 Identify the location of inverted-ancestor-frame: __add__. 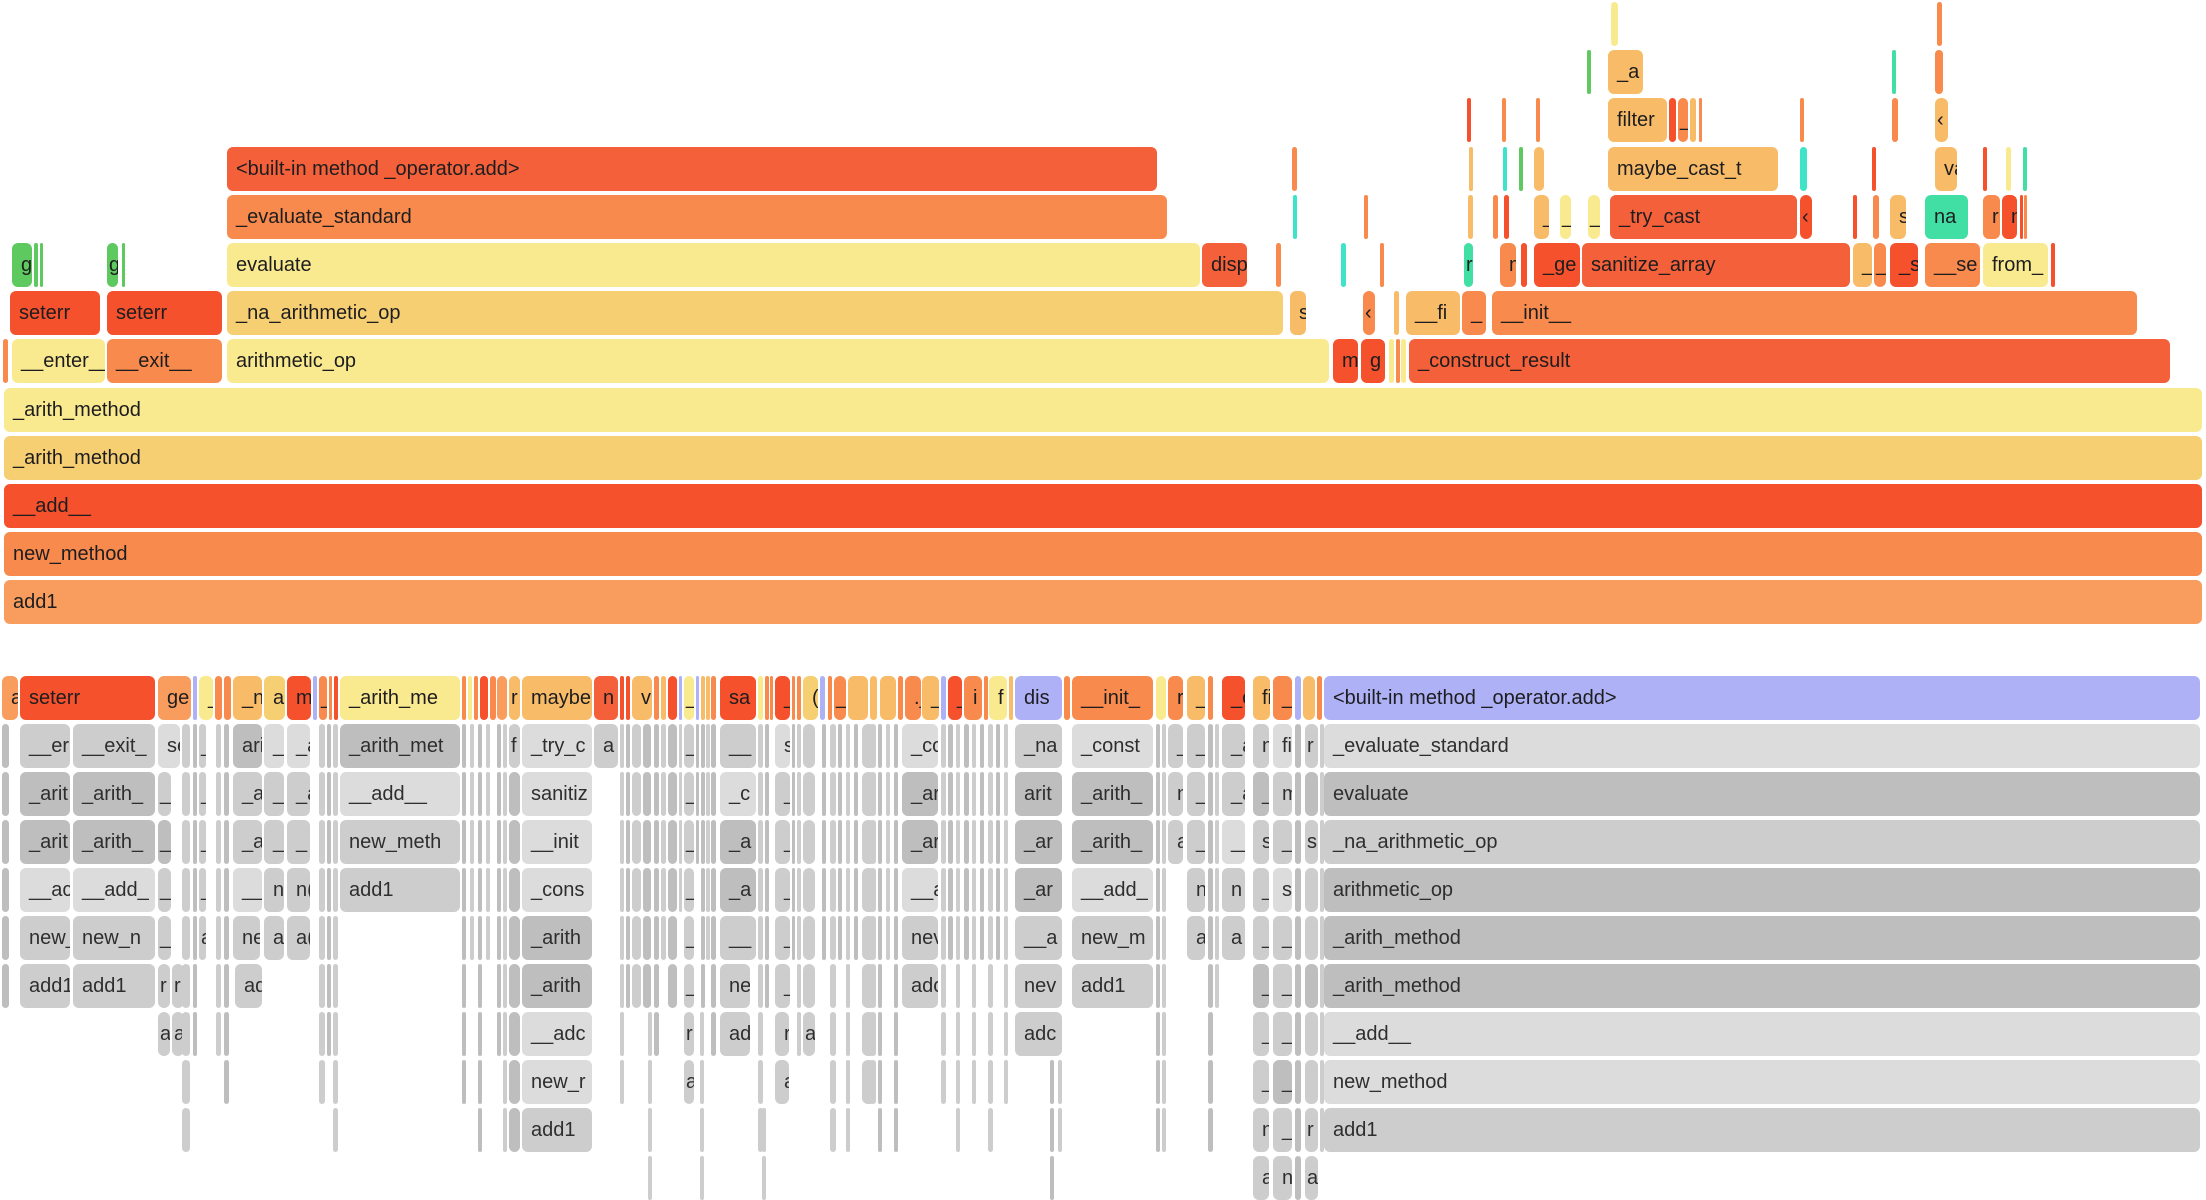
(400, 794).